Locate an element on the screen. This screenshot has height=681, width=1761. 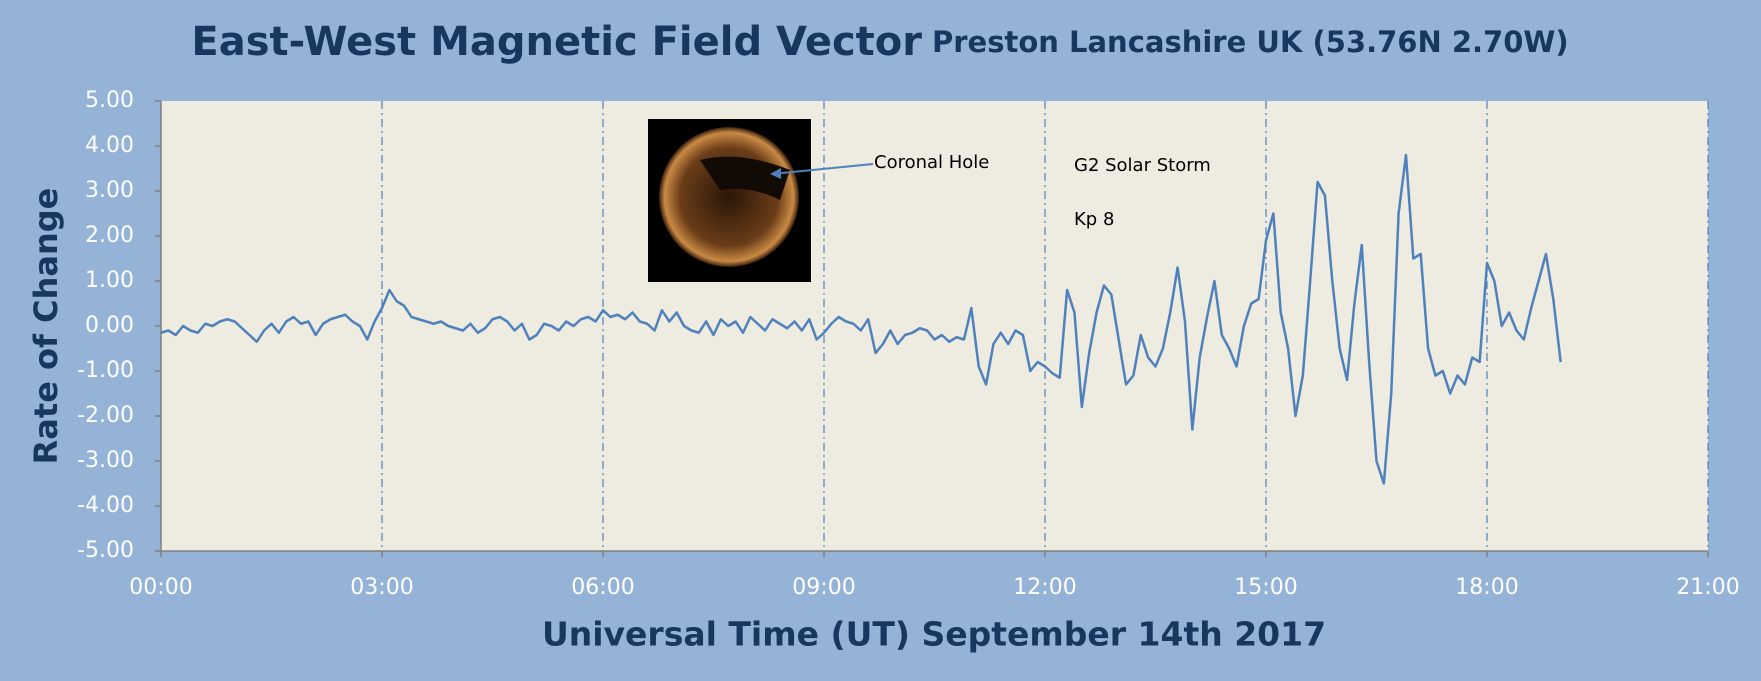
y-tick-label: -5.00 is located at coordinates (105, 550).